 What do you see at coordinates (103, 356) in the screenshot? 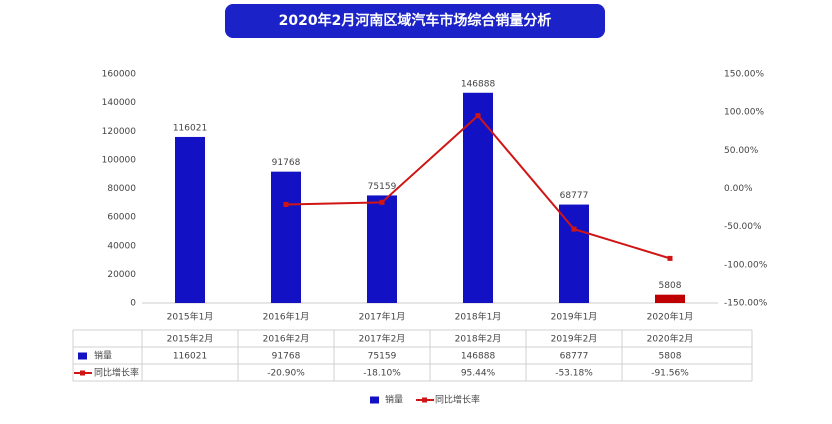
I see `table-row-label: 销量` at bounding box center [103, 356].